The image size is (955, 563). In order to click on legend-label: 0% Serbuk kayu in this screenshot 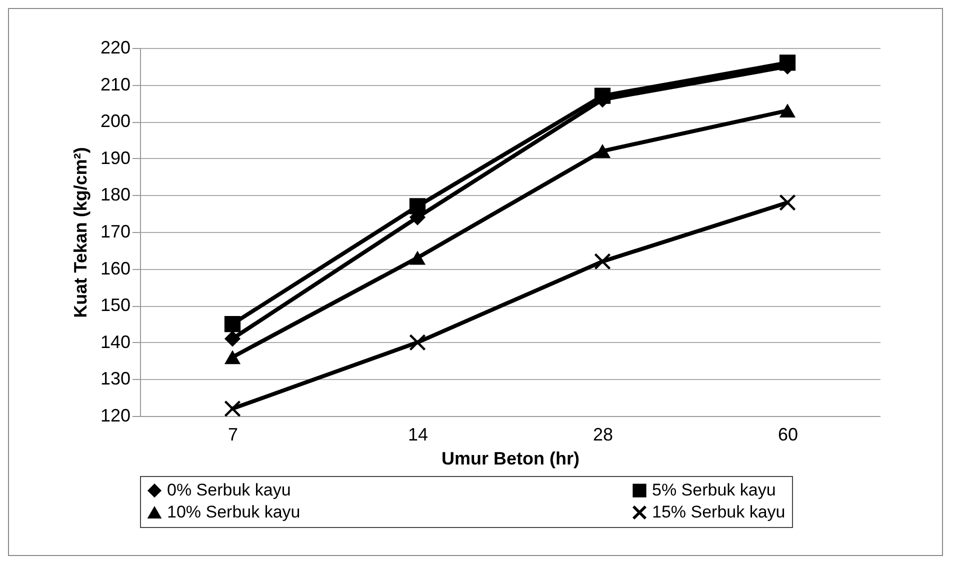, I will do `click(229, 490)`.